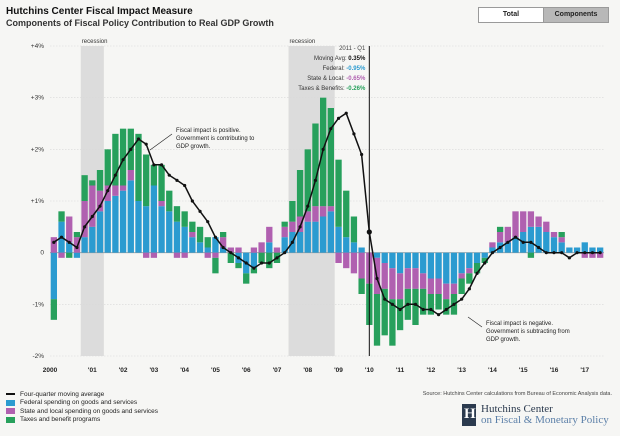 This screenshot has height=436, width=620. I want to click on y-tick-label: +4%, so click(37, 46).